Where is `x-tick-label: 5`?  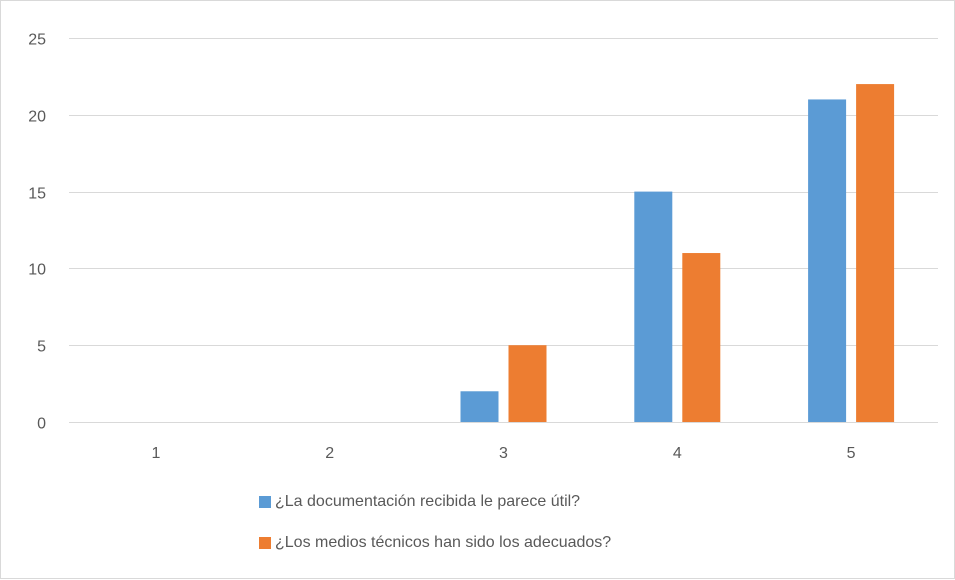 x-tick-label: 5 is located at coordinates (851, 453).